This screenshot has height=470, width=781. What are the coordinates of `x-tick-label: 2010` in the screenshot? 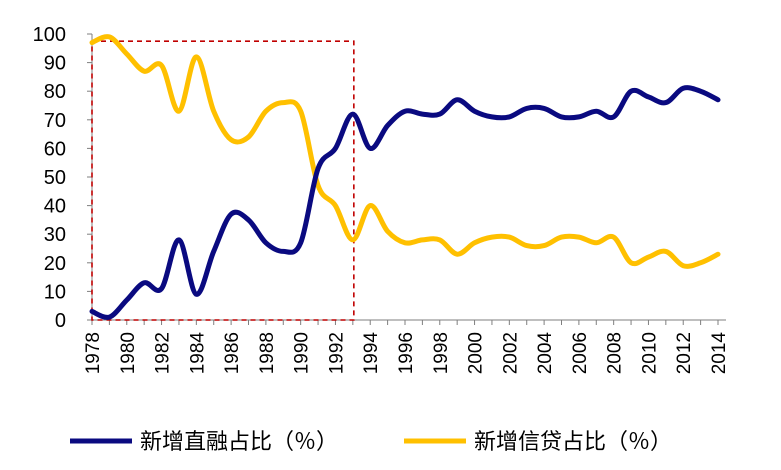 It's located at (649, 353).